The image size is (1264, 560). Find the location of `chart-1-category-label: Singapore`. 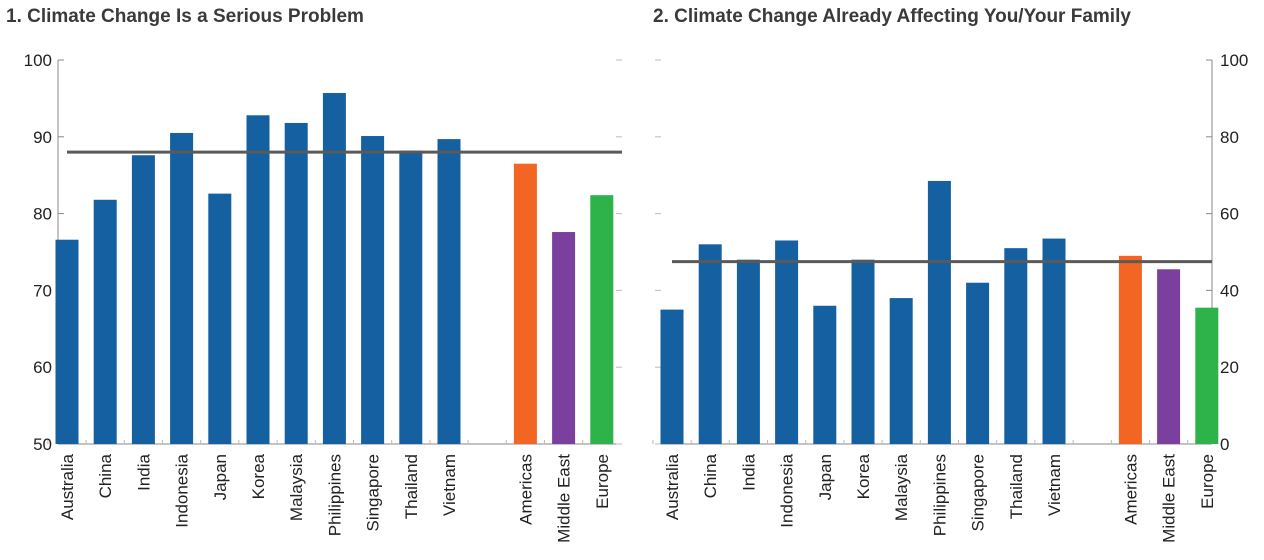

chart-1-category-label: Singapore is located at coordinates (373, 493).